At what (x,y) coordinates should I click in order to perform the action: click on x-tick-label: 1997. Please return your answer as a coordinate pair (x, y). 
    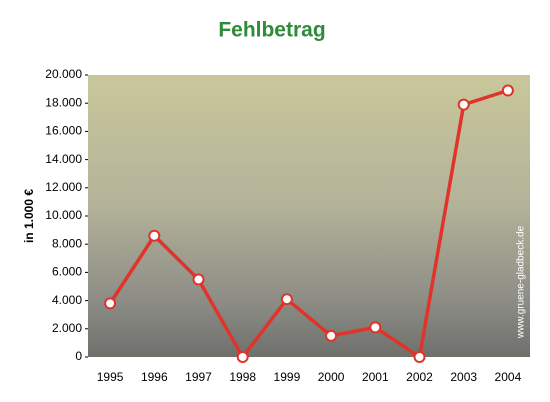
    Looking at the image, I should click on (198, 377).